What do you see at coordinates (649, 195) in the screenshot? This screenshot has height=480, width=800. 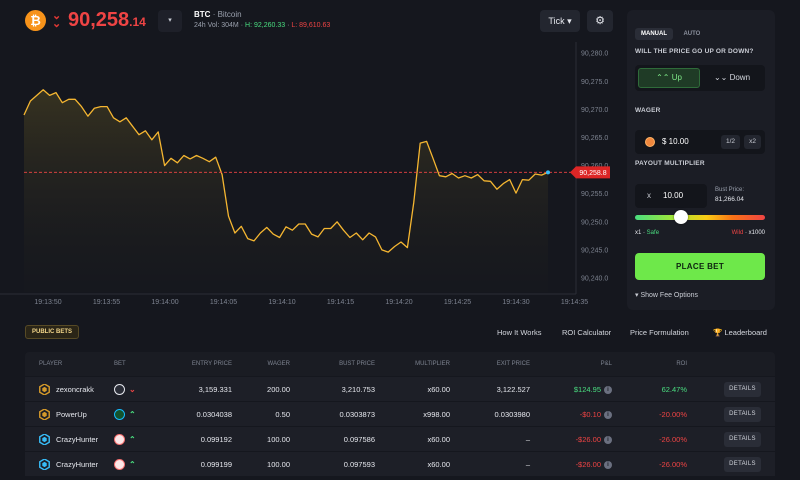 I see `multiplier-prefix: x` at bounding box center [649, 195].